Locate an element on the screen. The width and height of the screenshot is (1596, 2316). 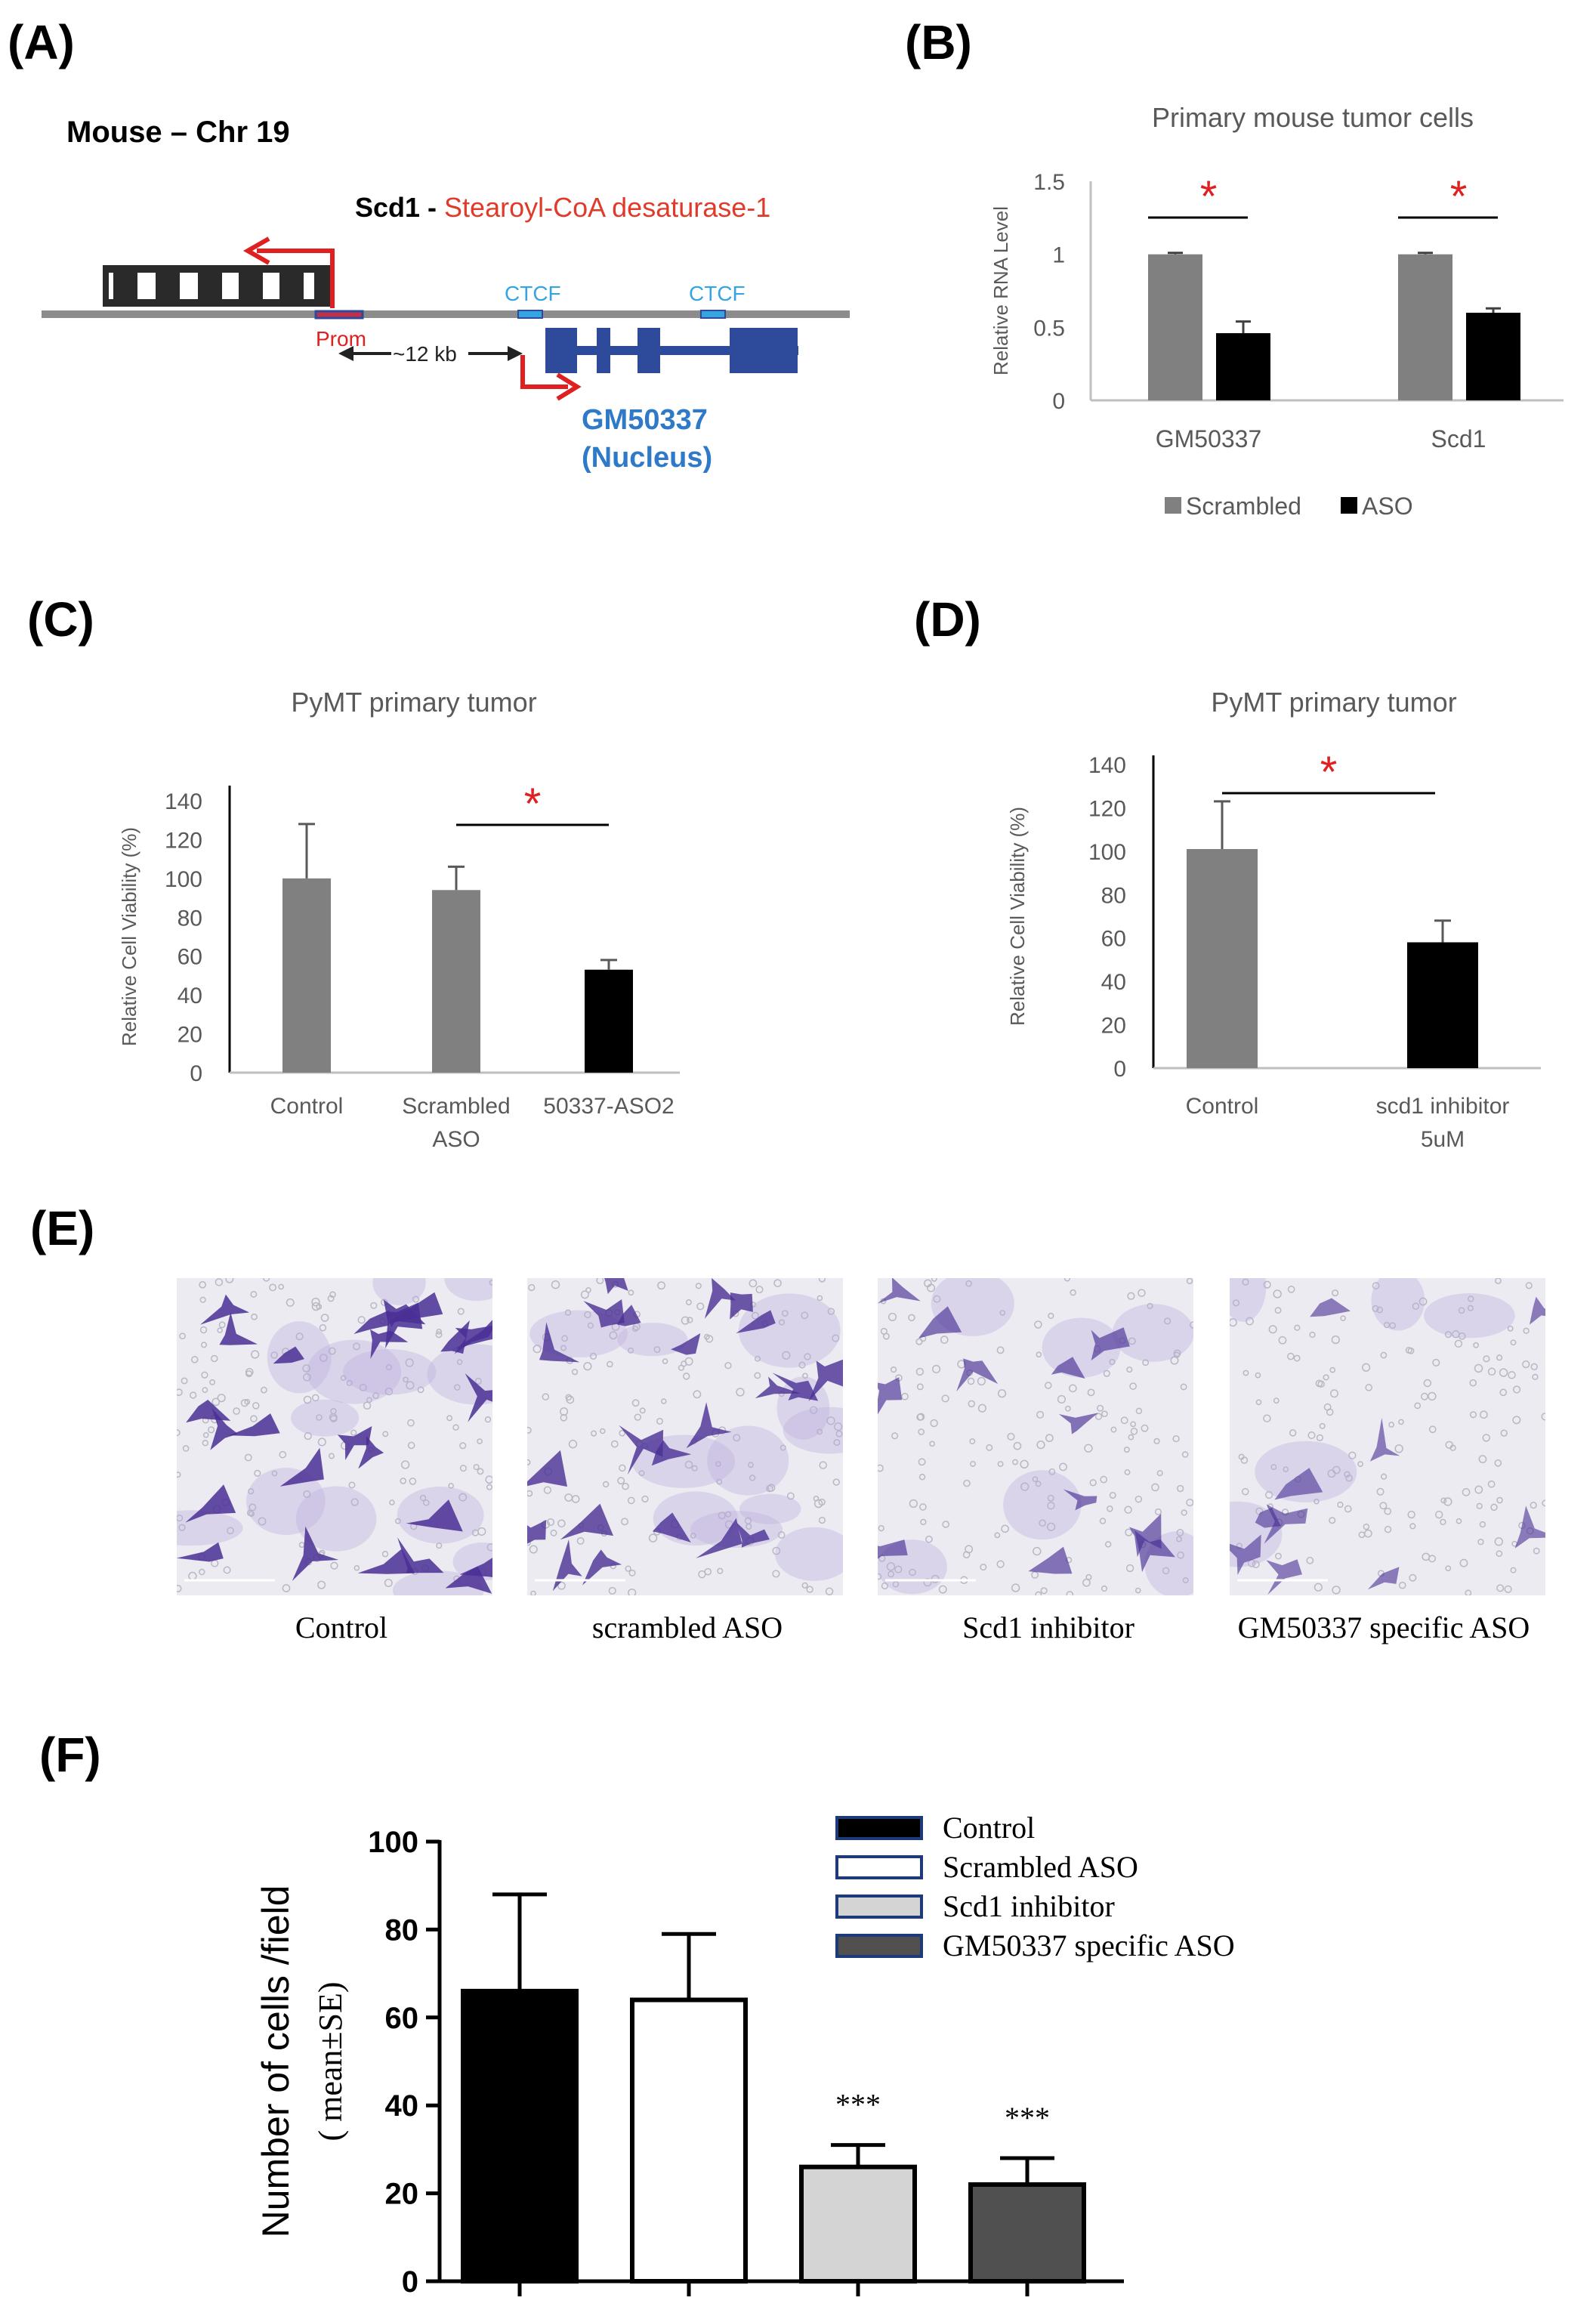
chart-c-y-tick-label: 0 is located at coordinates (196, 1073).